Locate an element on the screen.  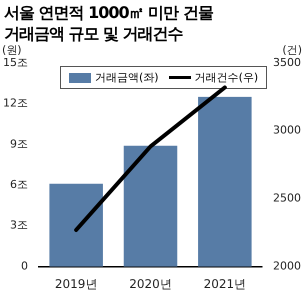
y2-tick-label: 3500 is located at coordinates (287, 62).